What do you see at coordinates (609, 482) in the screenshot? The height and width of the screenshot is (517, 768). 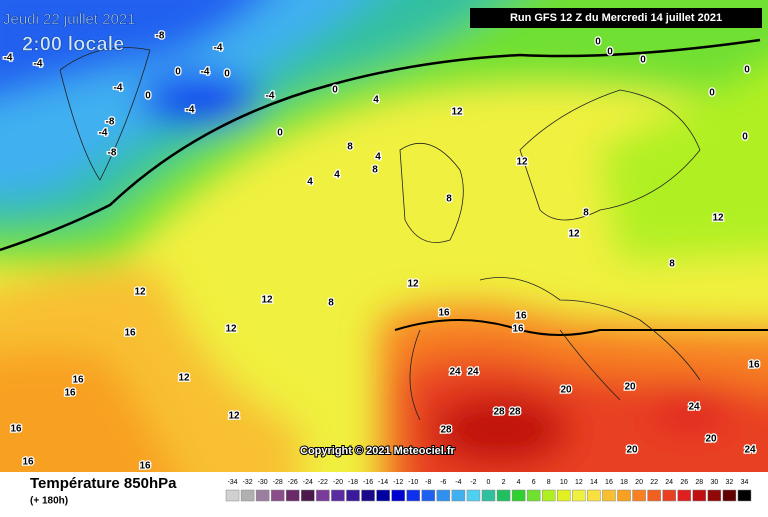 I see `scale-label: 16` at bounding box center [609, 482].